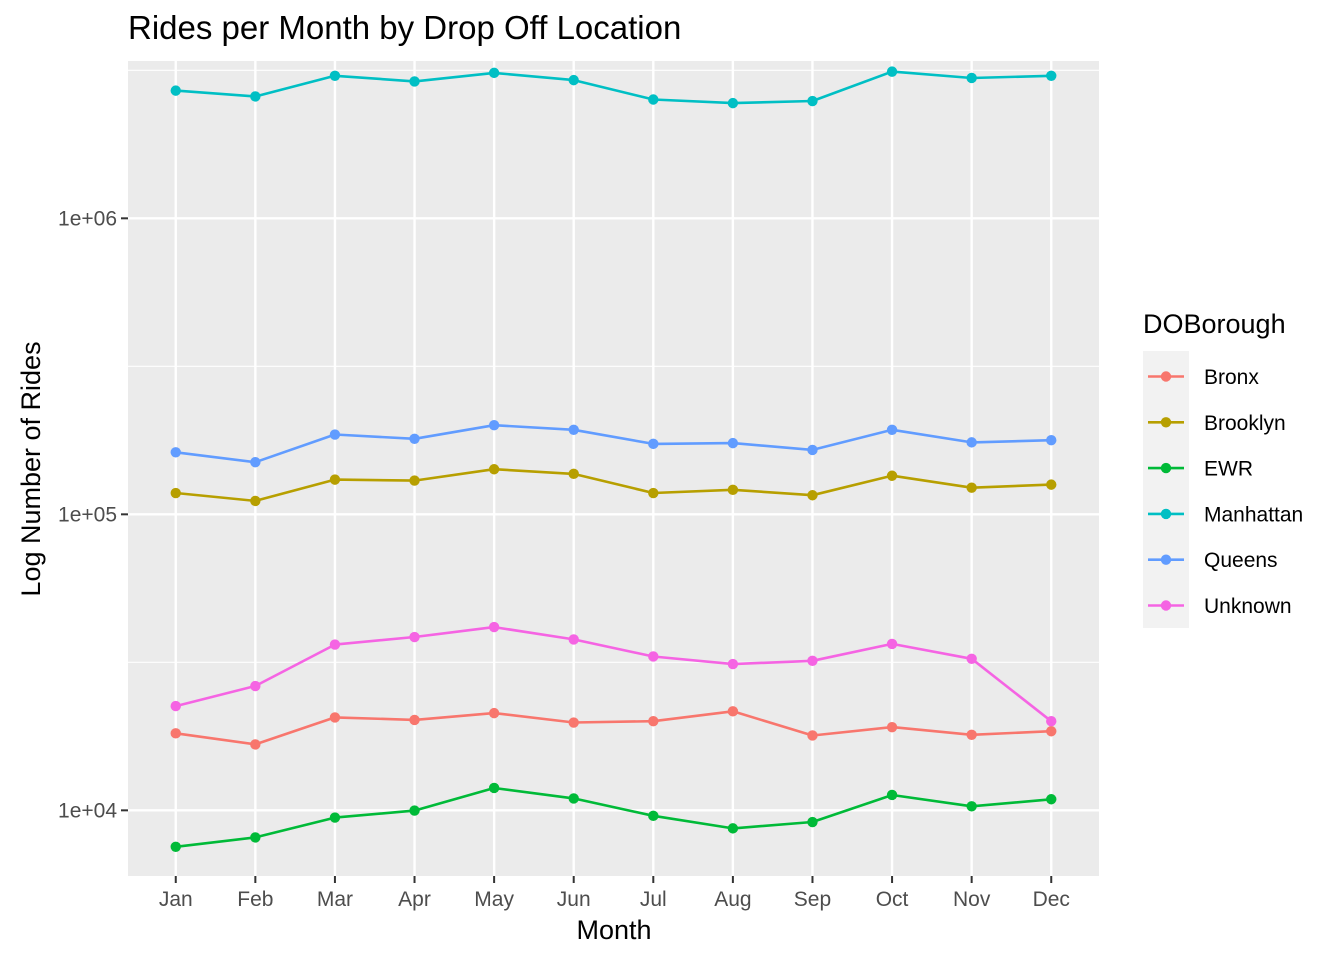 This screenshot has width=1344, height=960. Describe the element at coordinates (892, 429) in the screenshot. I see `data-point-queens-oct` at that location.